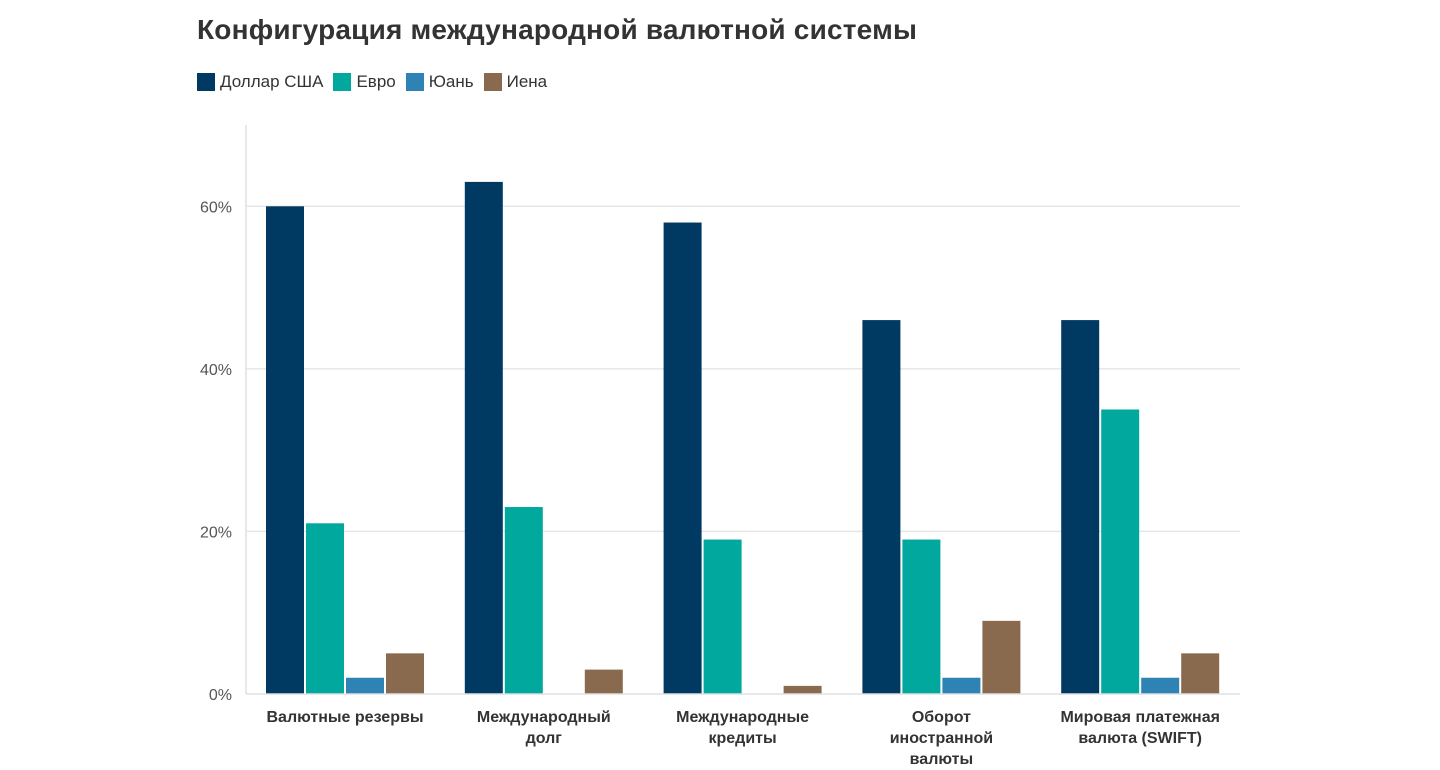 The image size is (1440, 770). What do you see at coordinates (544, 717) in the screenshot?
I see `x-tick-label-line: Международный` at bounding box center [544, 717].